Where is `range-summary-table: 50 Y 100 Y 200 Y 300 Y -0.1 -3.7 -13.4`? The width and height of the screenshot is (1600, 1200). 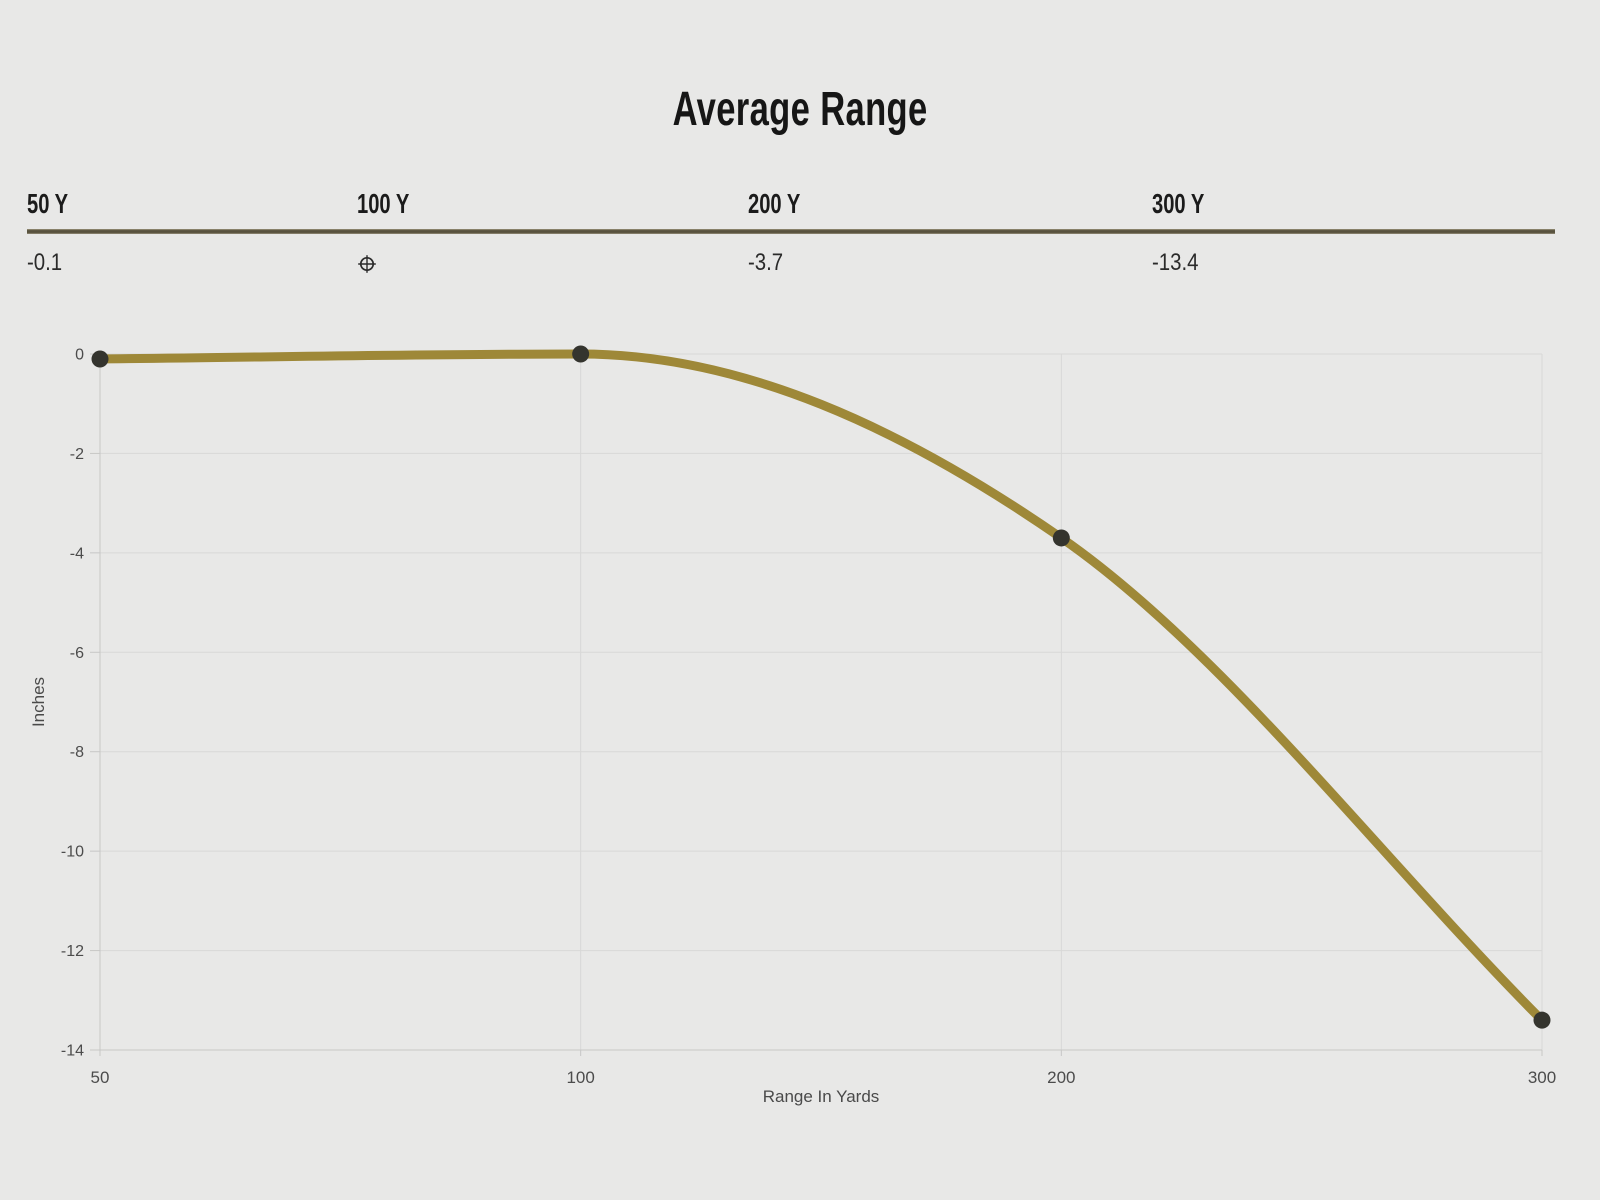
range-summary-table: 50 Y 100 Y 200 Y 300 Y -0.1 -3.7 -13.4 is located at coordinates (791, 233).